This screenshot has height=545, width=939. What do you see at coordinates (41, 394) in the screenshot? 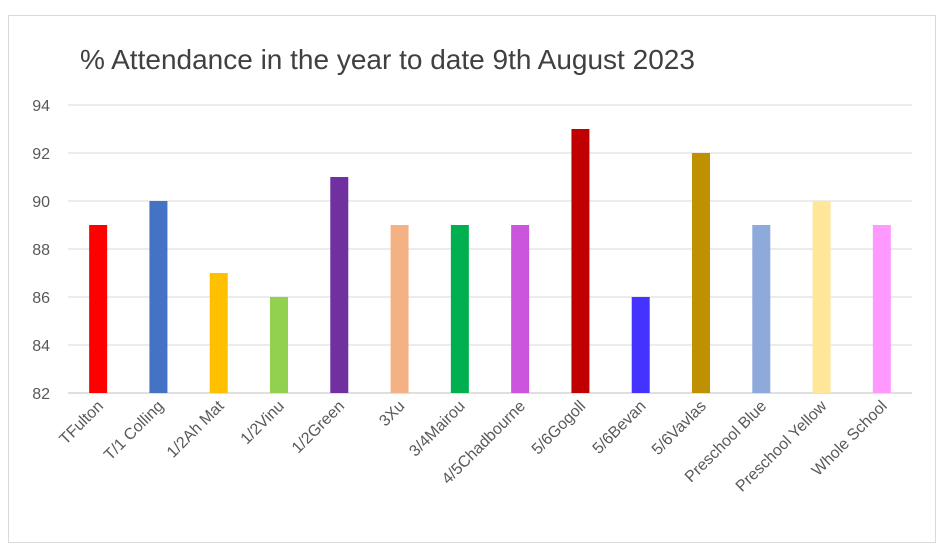
I see `y-tick-label: 82` at bounding box center [41, 394].